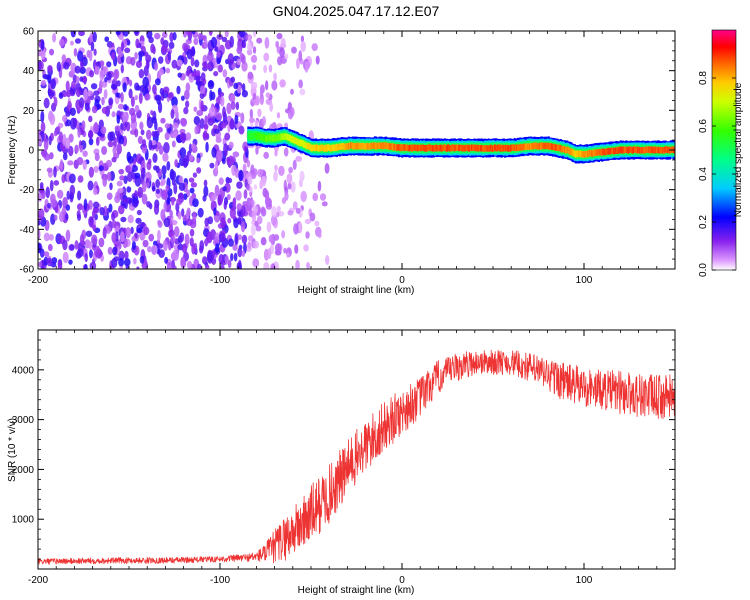 The image size is (750, 600). What do you see at coordinates (584, 580) in the screenshot?
I see `x-tick-label: 100` at bounding box center [584, 580].